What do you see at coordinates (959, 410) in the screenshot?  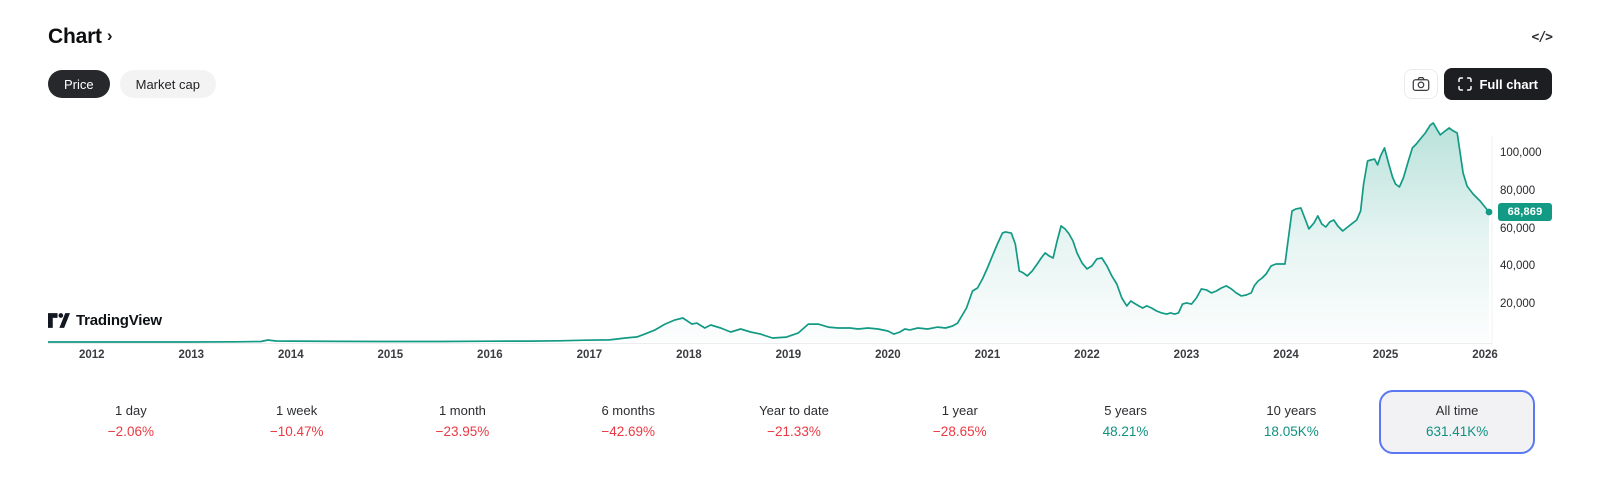 I see `stat-period-label: 1 year` at bounding box center [959, 410].